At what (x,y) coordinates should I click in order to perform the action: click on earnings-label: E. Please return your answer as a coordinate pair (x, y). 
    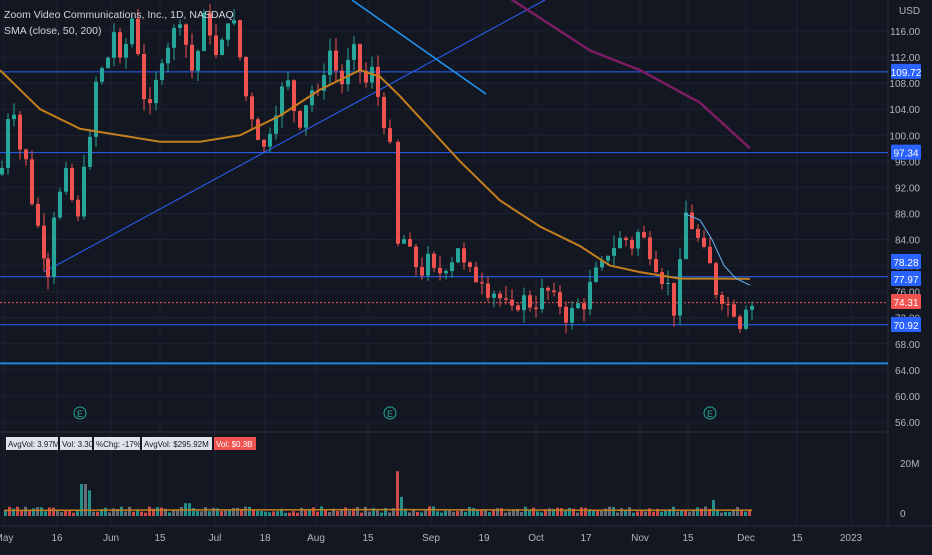
    Looking at the image, I should click on (710, 414).